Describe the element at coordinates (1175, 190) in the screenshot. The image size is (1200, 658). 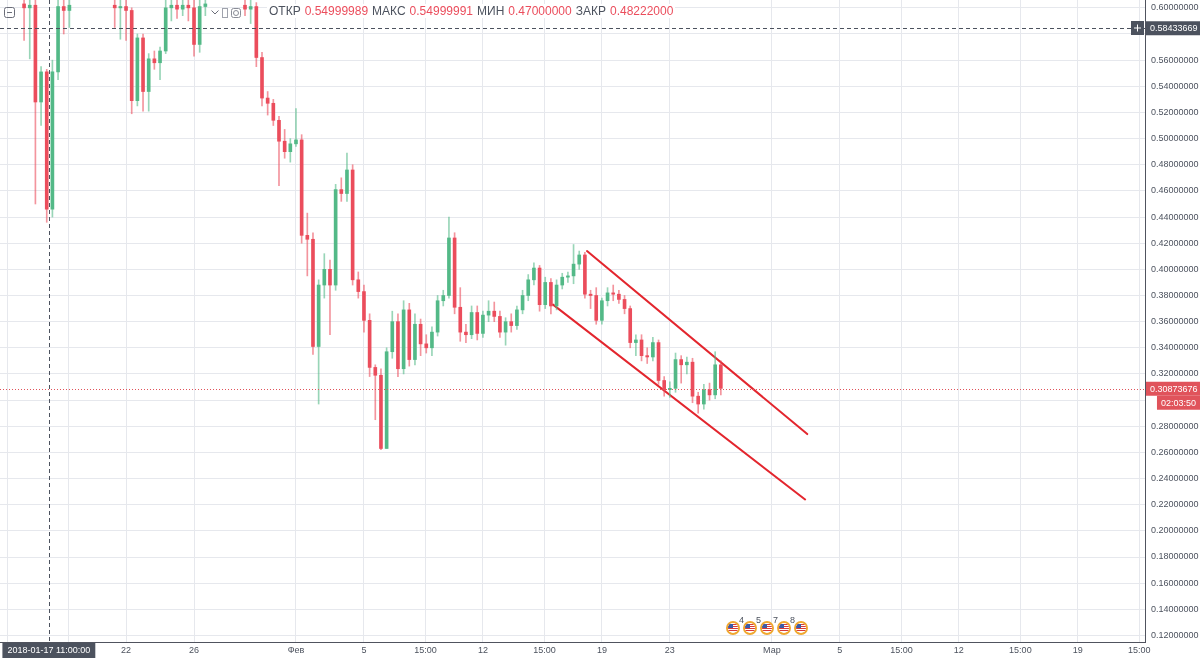
I see `y-tick-label: 0.46000000` at that location.